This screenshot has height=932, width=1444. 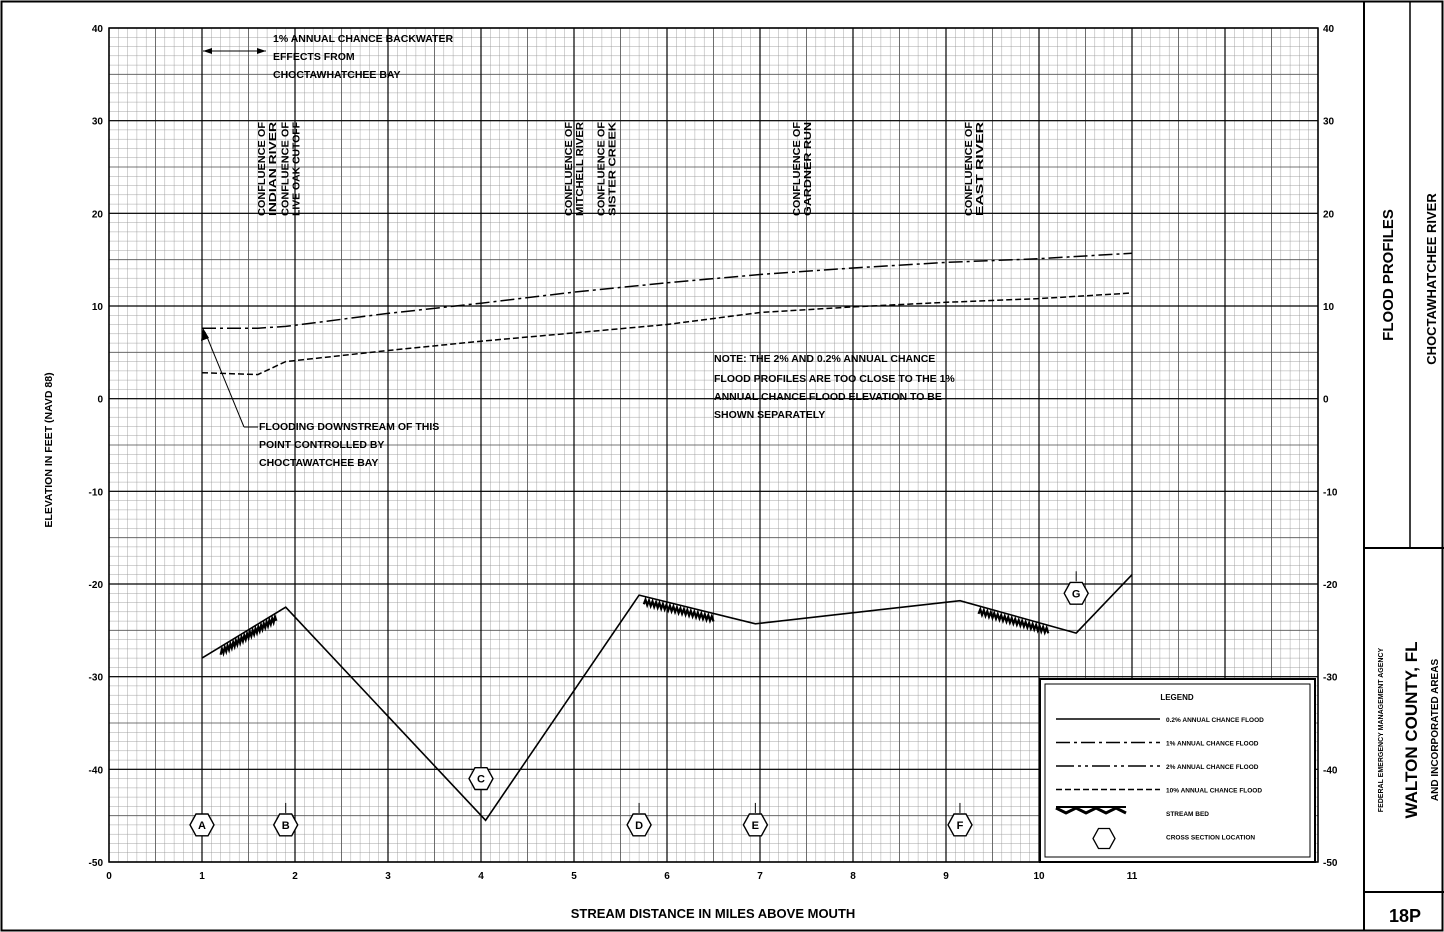 I want to click on flooding-line-1: FLOODING DOWNSTREAM OF THIS, so click(x=349, y=427).